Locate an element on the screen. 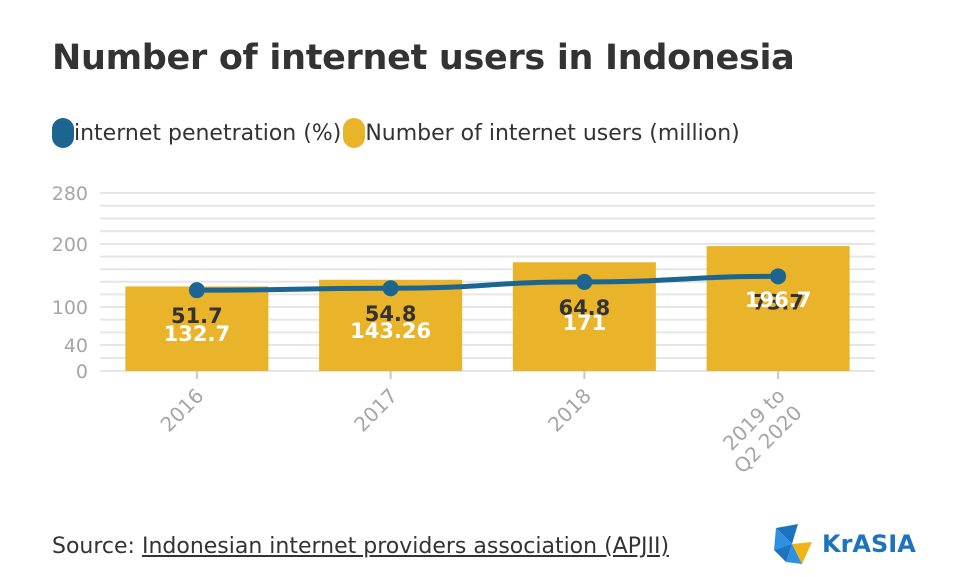 The width and height of the screenshot is (964, 577). users-data-label: 196.7 is located at coordinates (778, 300).